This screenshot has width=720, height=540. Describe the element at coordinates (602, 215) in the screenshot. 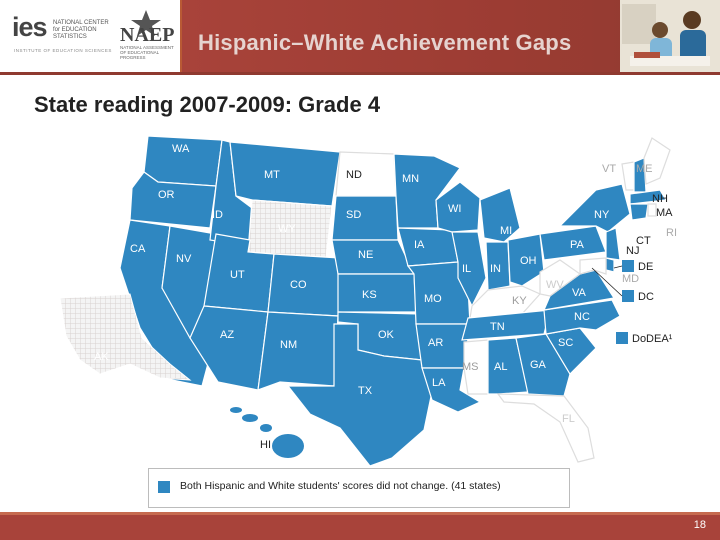

I see `label-ny: NY` at that location.